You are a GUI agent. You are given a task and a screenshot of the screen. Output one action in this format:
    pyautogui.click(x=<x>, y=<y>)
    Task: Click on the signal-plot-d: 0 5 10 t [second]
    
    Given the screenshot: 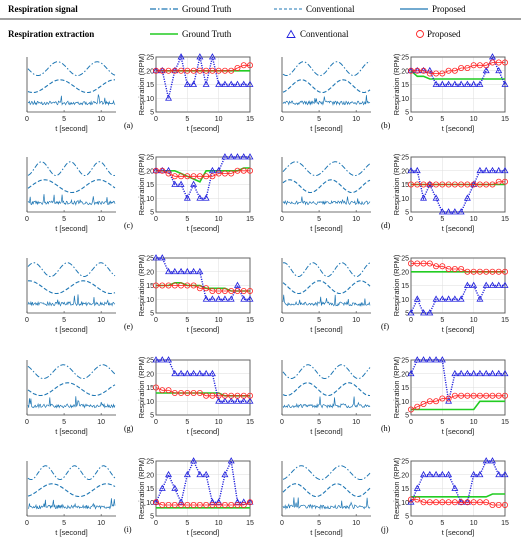 What is the action you would take?
    pyautogui.click(x=325, y=195)
    